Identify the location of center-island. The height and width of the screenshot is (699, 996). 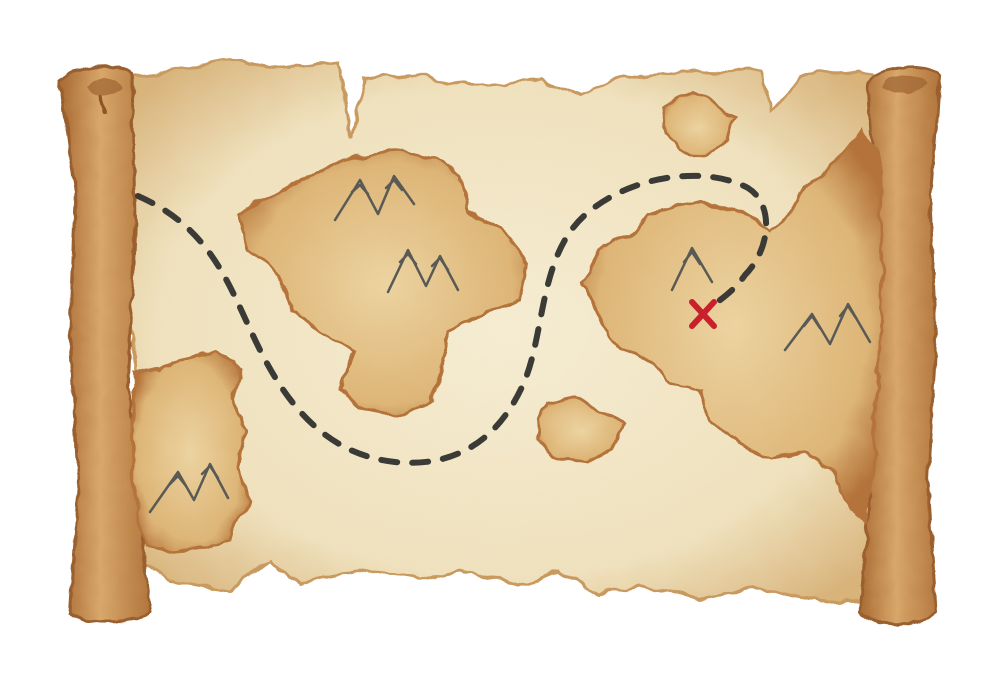
(384, 284).